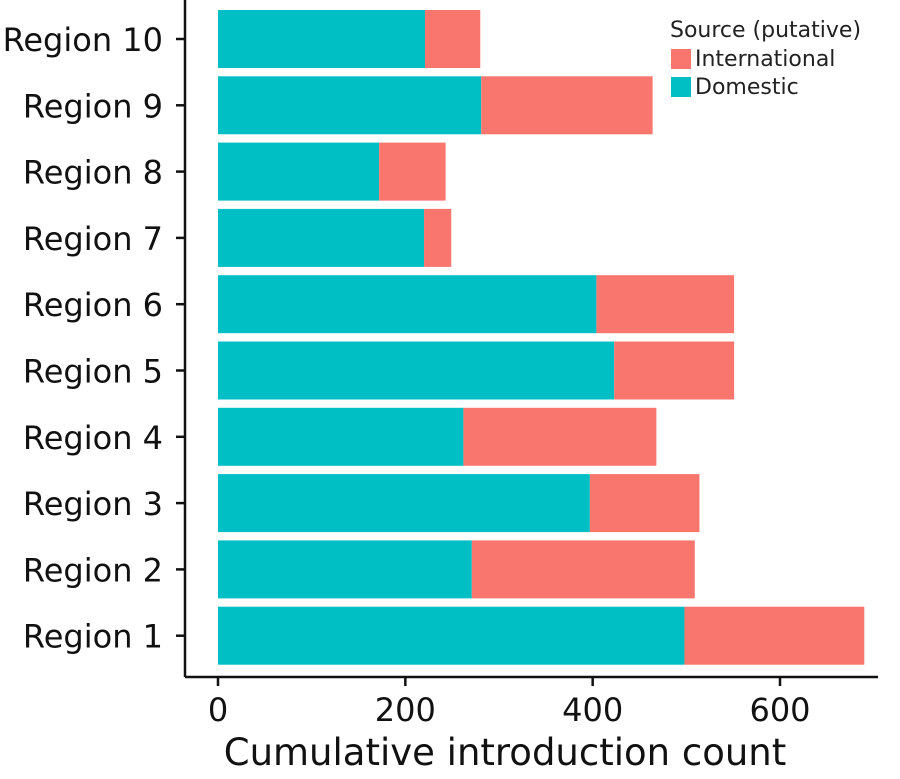 The image size is (900, 779). I want to click on bar-region-2-domestic, so click(345, 569).